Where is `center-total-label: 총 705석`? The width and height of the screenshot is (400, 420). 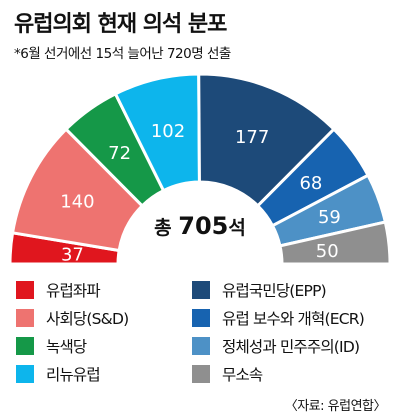 center-total-label: 총 705석 is located at coordinates (200, 226).